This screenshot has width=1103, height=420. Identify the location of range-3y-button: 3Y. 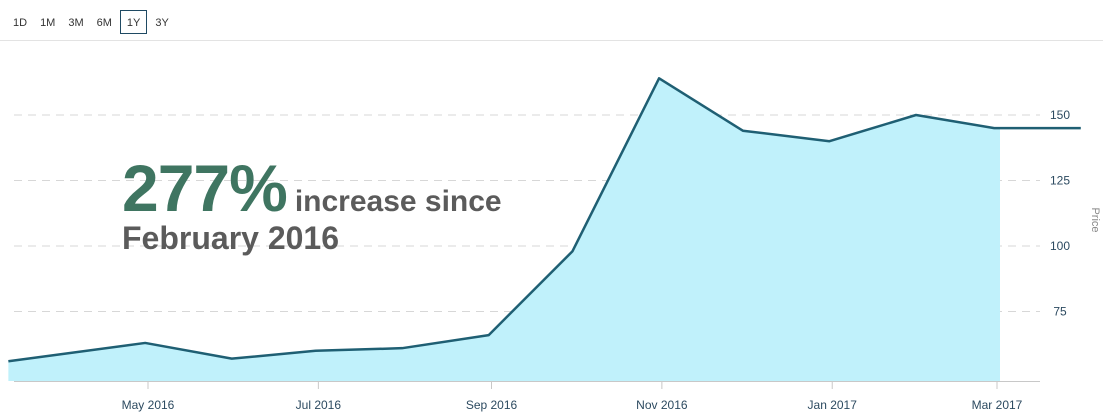
(162, 23).